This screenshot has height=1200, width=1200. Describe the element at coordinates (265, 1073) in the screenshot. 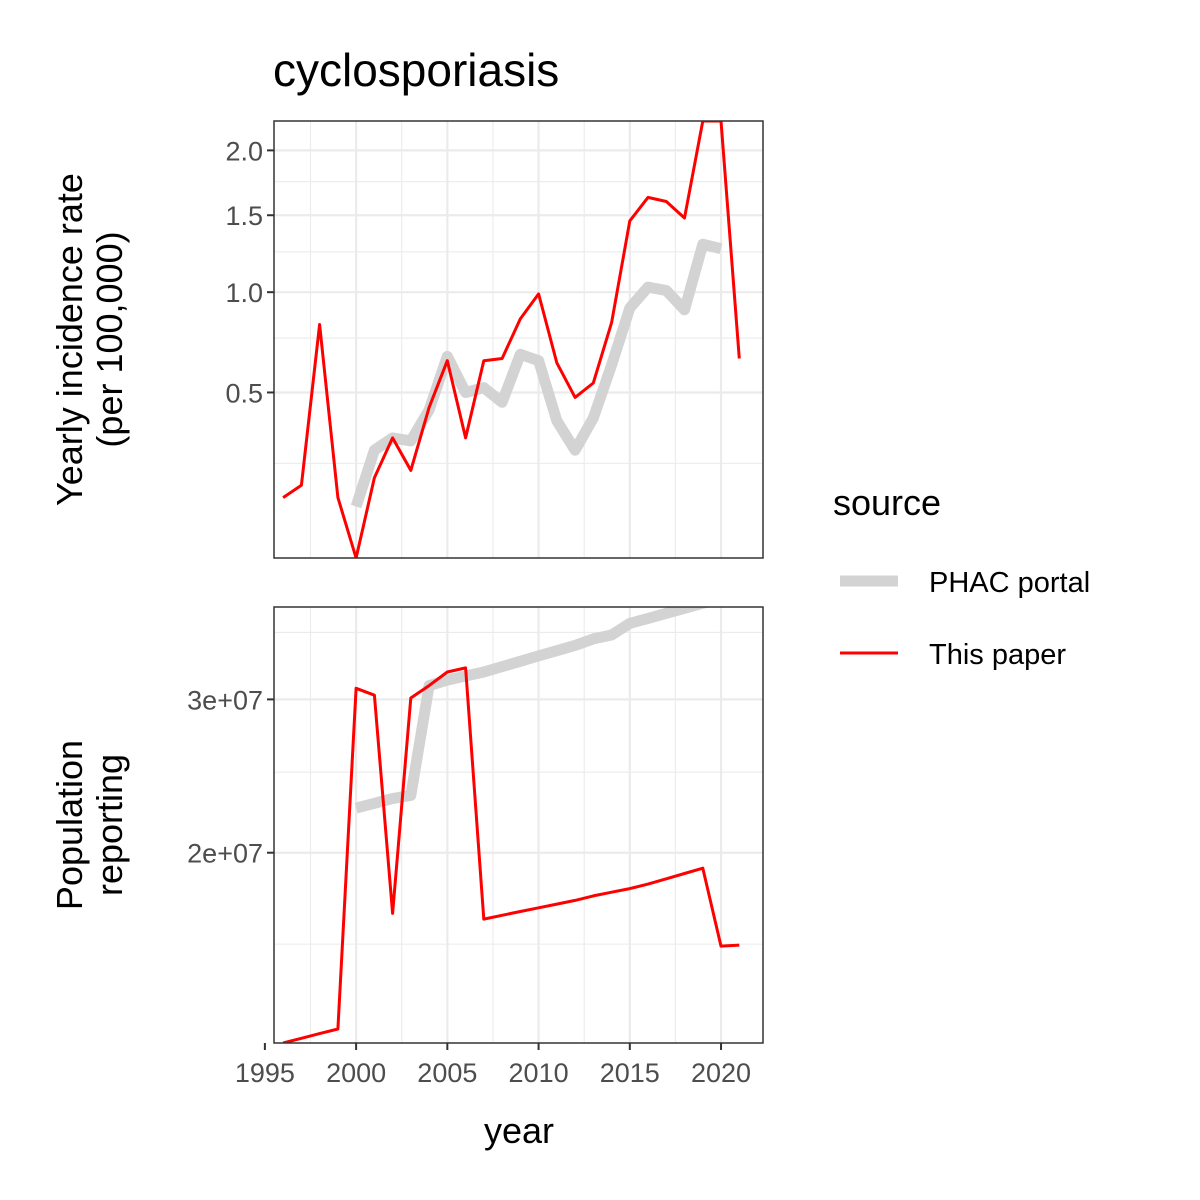

I see `x-tick-label: 1995` at that location.